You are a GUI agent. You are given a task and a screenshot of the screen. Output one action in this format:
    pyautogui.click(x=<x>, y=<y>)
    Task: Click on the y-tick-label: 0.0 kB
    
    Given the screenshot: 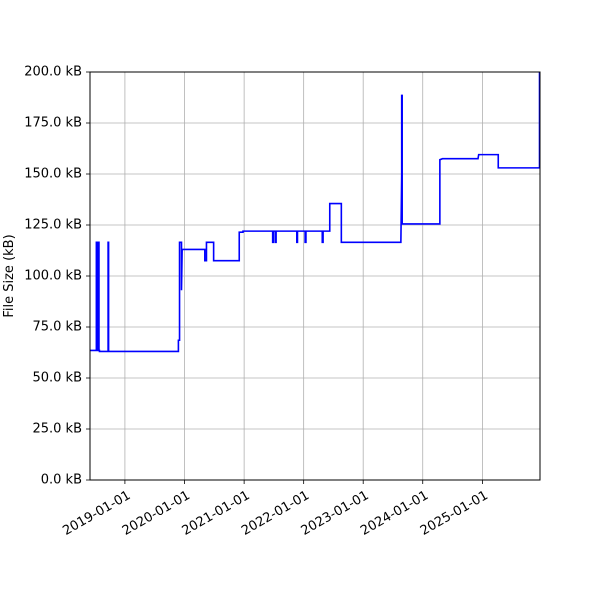 What is the action you would take?
    pyautogui.click(x=61, y=480)
    